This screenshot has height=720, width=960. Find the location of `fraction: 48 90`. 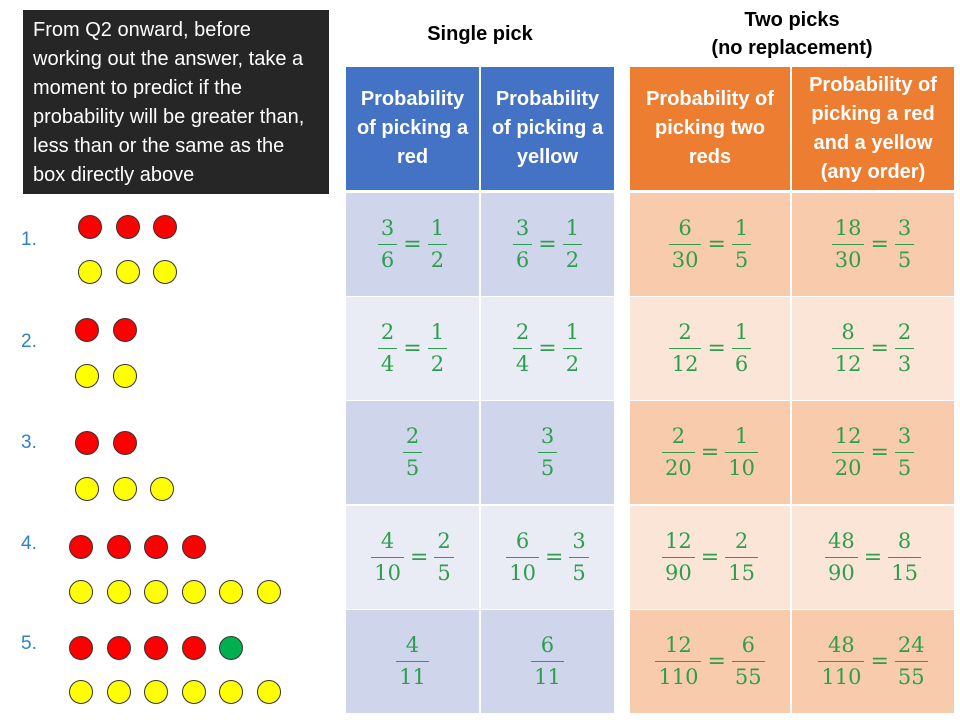

fraction: 48 90 is located at coordinates (841, 557).